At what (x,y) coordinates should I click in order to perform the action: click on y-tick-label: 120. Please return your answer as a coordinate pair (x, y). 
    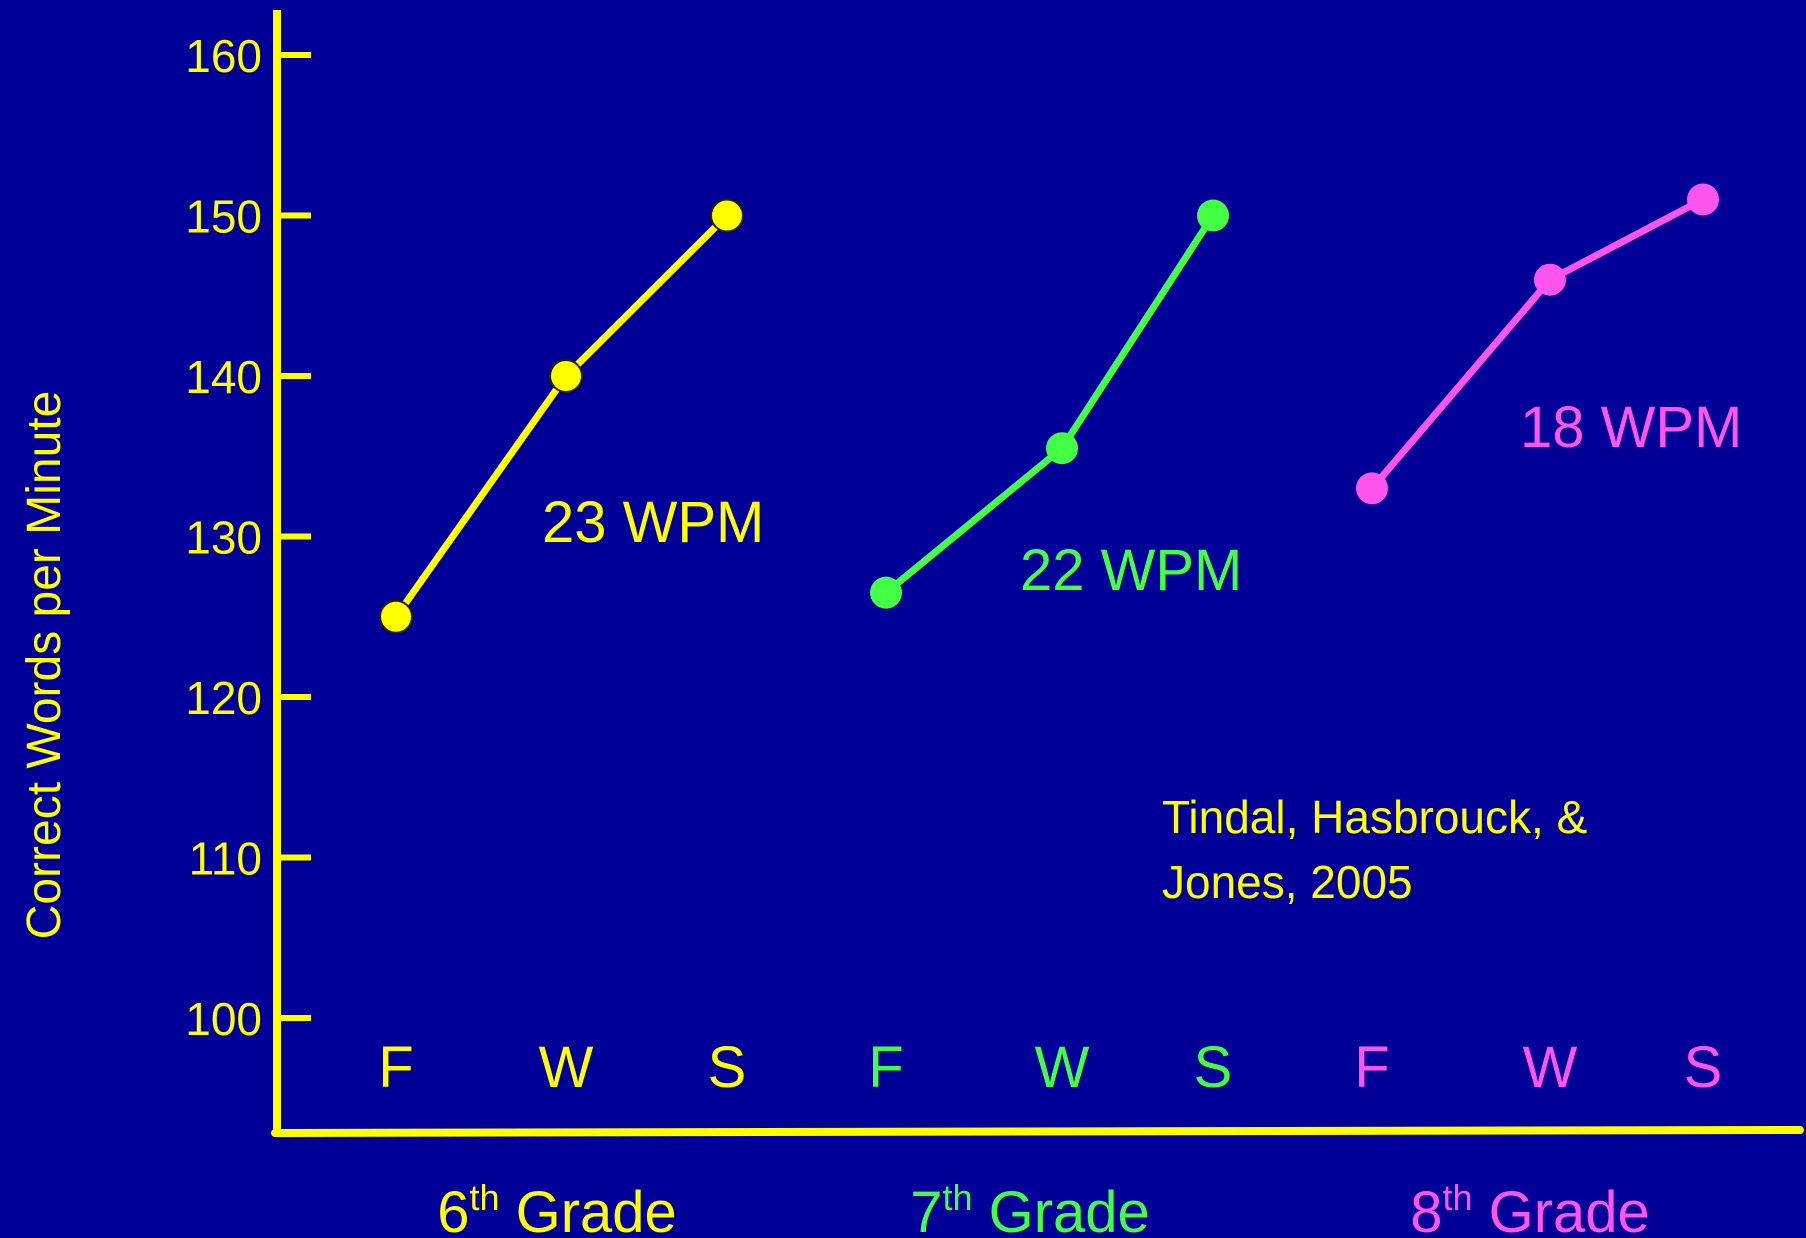
    Looking at the image, I should click on (223, 698).